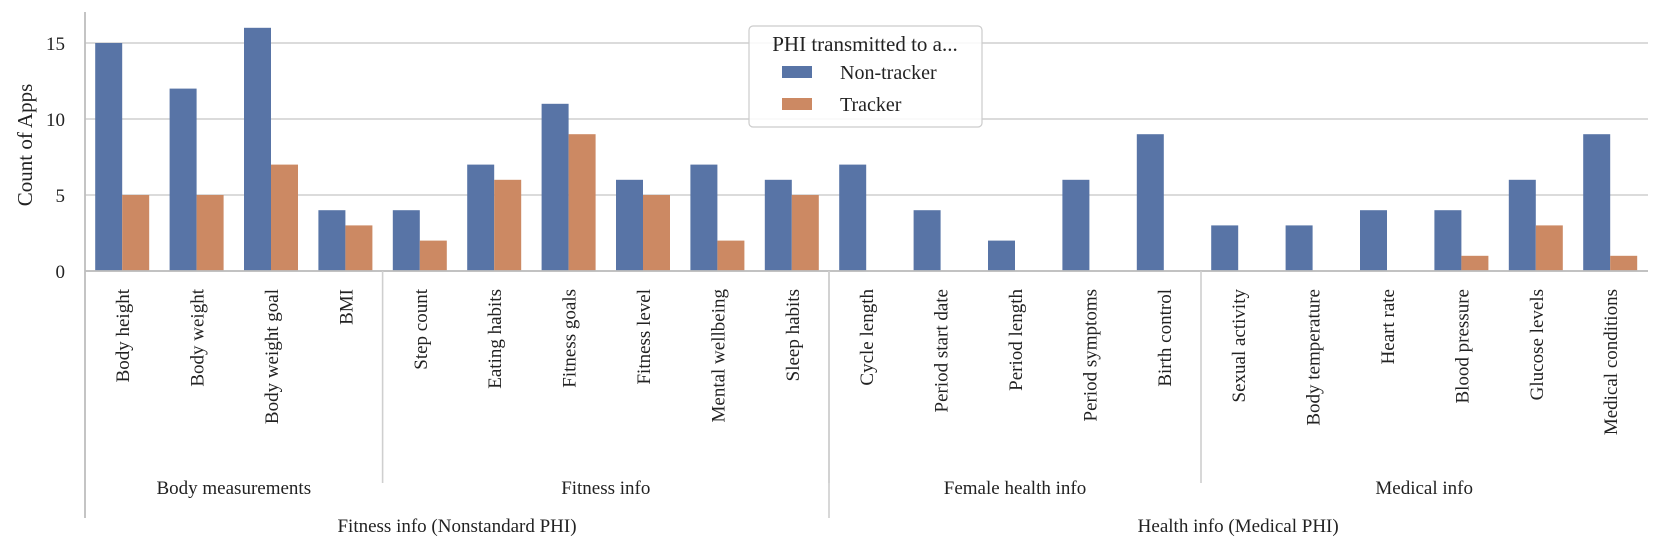 Image resolution: width=1662 pixels, height=552 pixels. What do you see at coordinates (55, 44) in the screenshot?
I see `y-tick-label: 15` at bounding box center [55, 44].